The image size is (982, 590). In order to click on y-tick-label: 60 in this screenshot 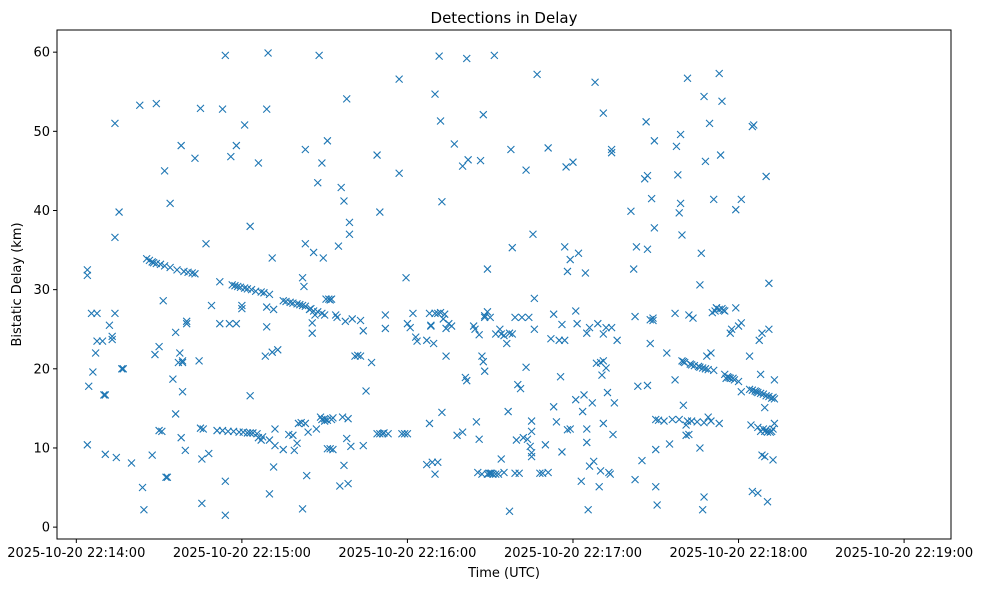, I will do `click(41, 53)`.